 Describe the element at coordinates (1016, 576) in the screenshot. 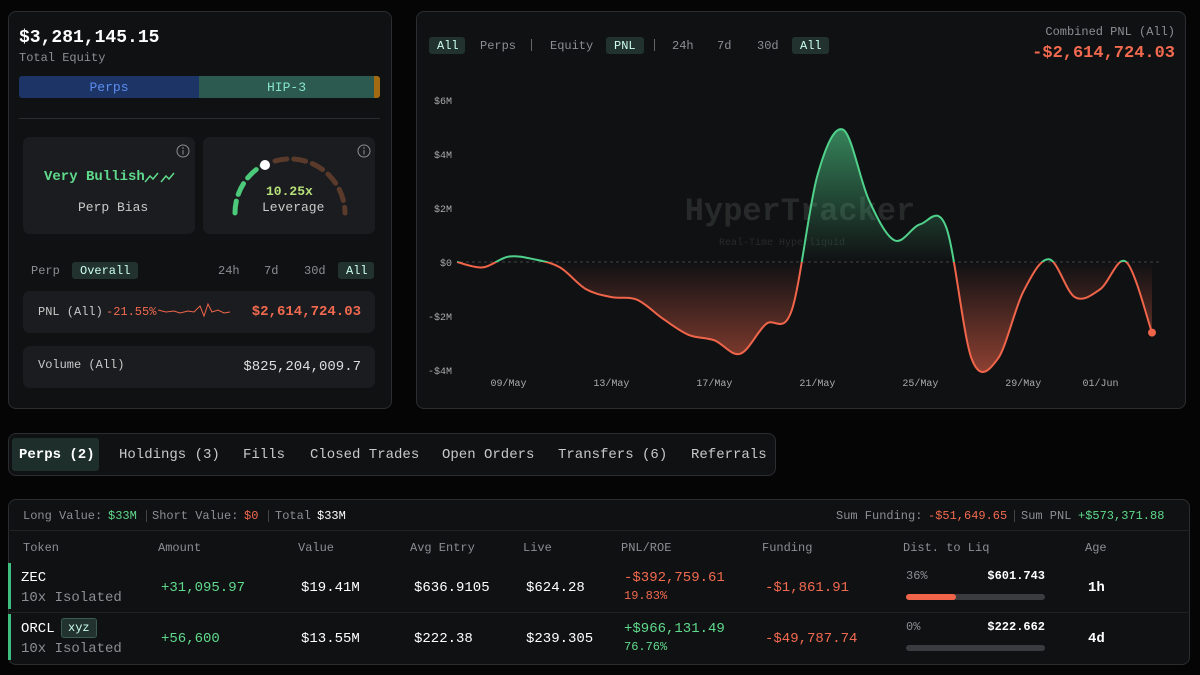

I see `liq-price: $601.743` at that location.